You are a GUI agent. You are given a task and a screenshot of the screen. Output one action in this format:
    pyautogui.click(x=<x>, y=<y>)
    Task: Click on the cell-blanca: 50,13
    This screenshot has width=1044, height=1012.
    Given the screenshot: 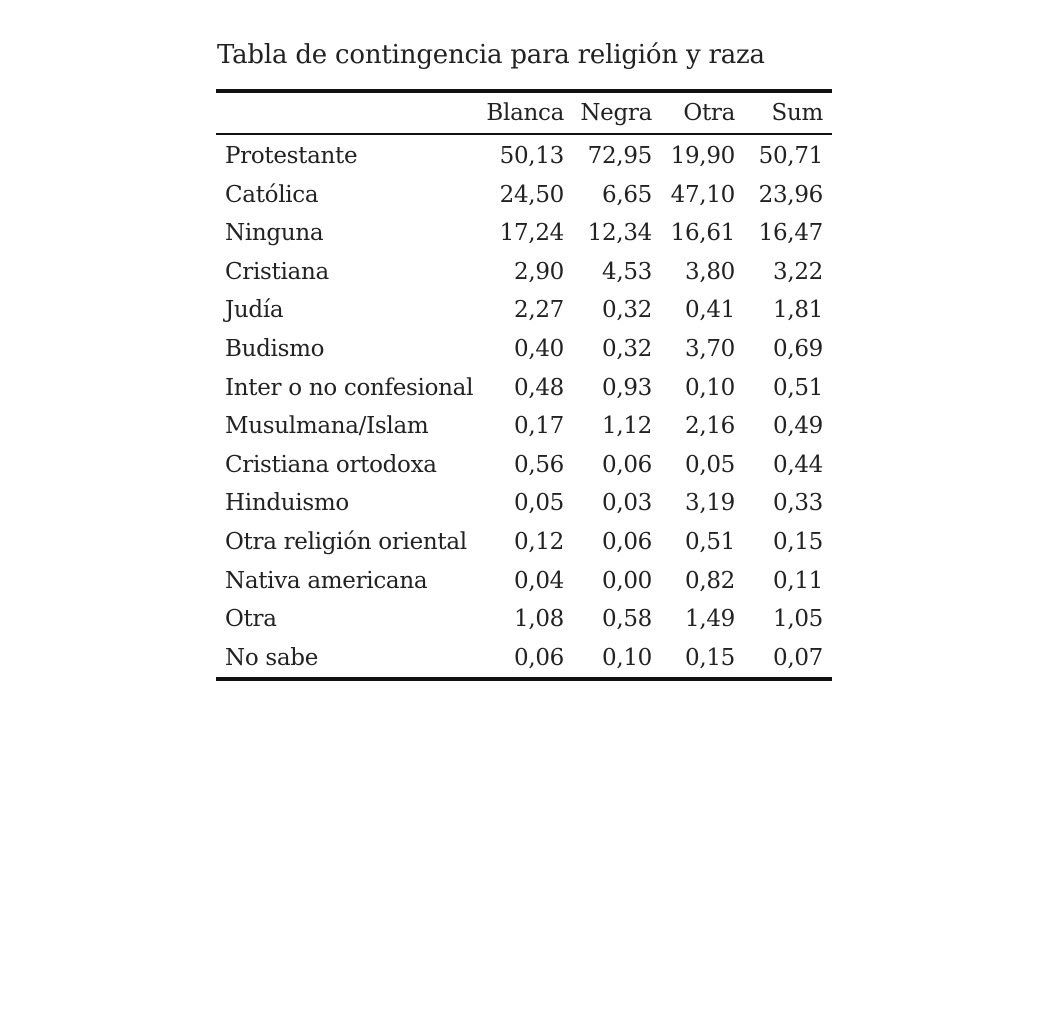 What is the action you would take?
    pyautogui.click(x=532, y=156)
    